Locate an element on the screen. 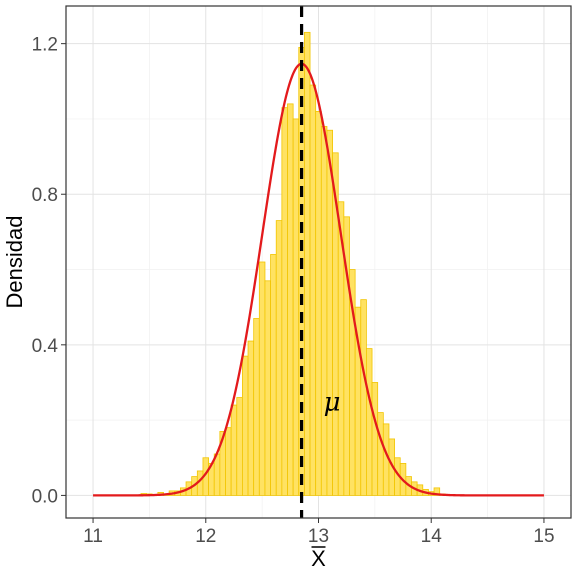 The height and width of the screenshot is (576, 576). y-tick-label: 0.0 is located at coordinates (45, 496).